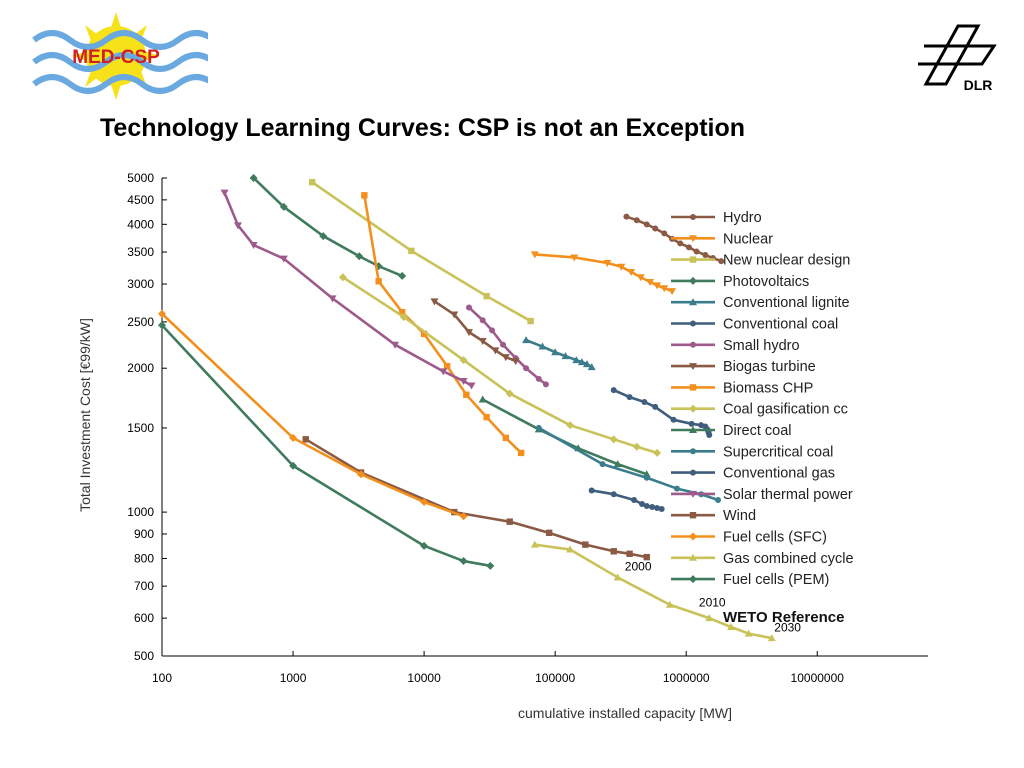 The width and height of the screenshot is (1024, 768). I want to click on y-tick-label: 5000, so click(140, 178).